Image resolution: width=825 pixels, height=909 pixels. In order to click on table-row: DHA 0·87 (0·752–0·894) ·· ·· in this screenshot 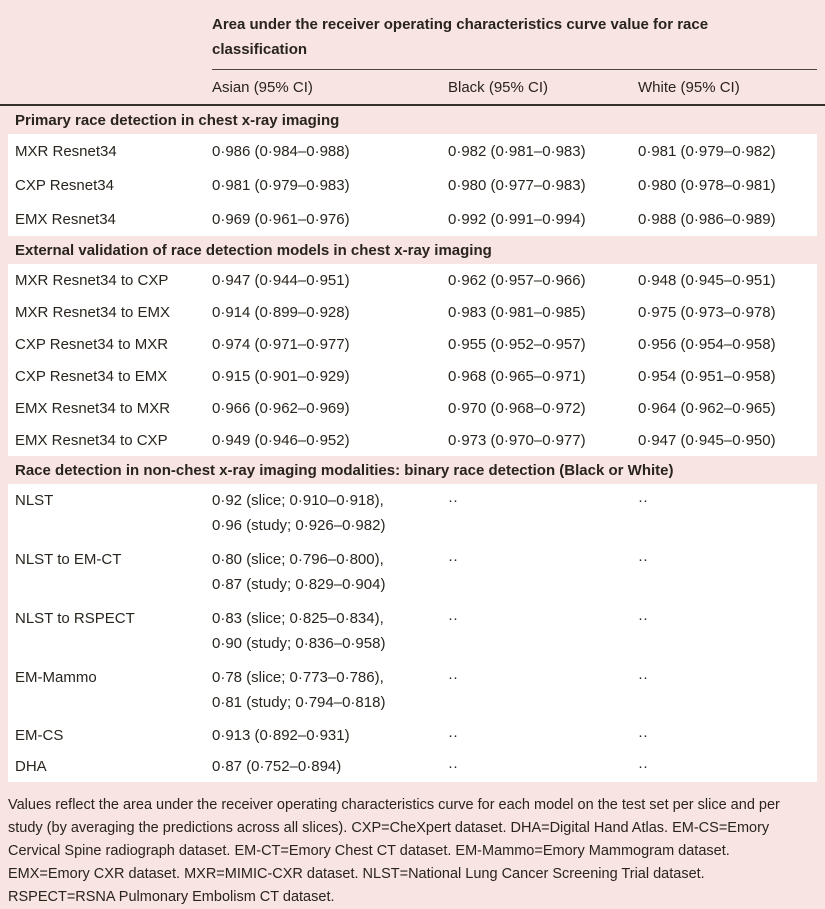, I will do `click(416, 766)`.